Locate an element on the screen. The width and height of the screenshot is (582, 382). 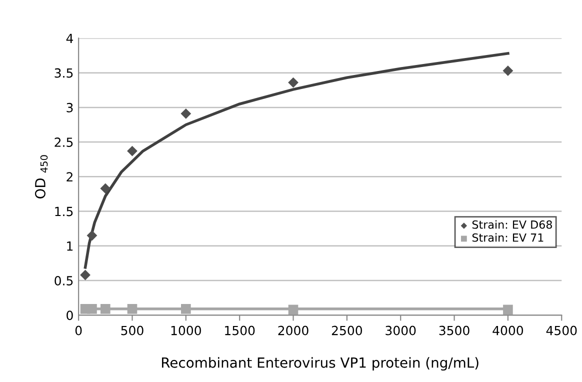
y-tick-label: 1 is located at coordinates (70, 246).